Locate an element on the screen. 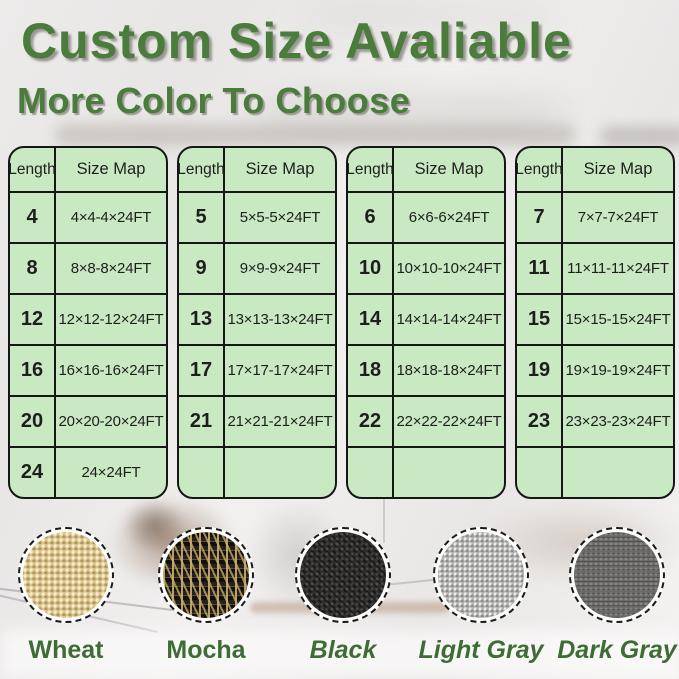 The image size is (679, 679). length-cell: 24 is located at coordinates (33, 472).